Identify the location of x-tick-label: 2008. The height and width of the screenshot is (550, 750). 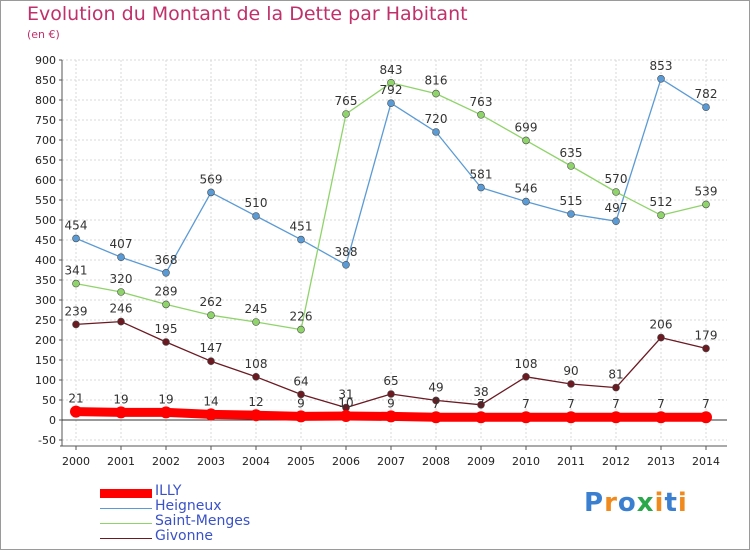
(436, 461).